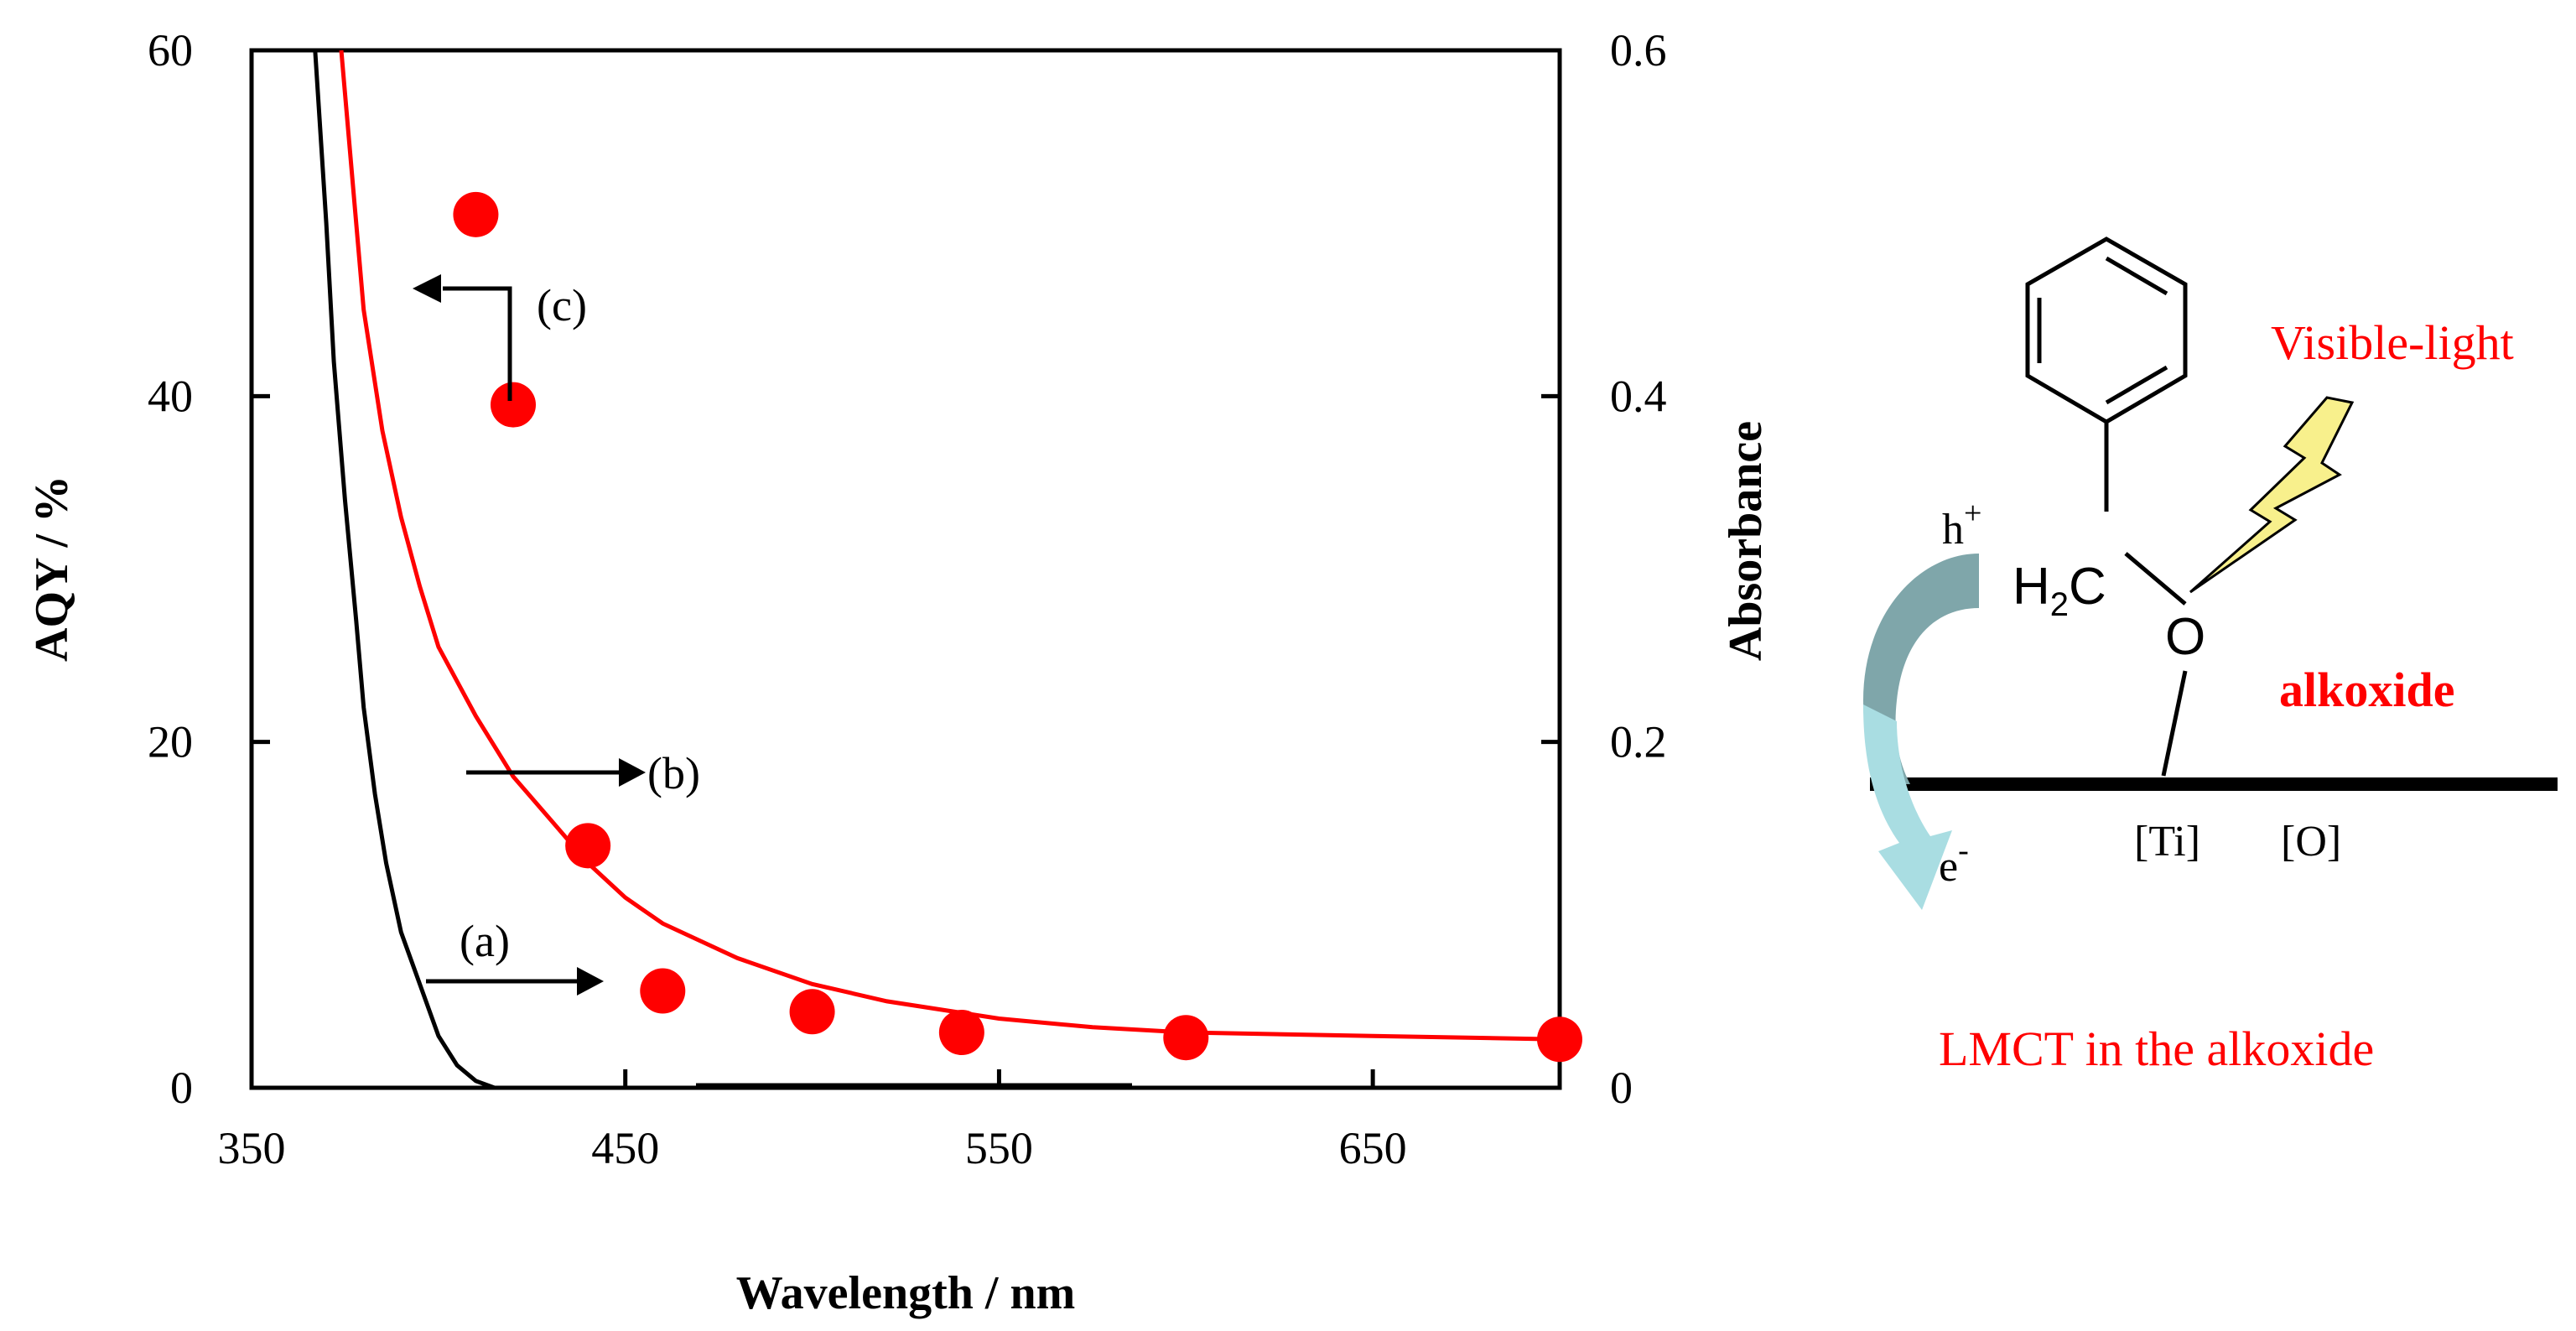 This screenshot has height=1331, width=2576. Describe the element at coordinates (999, 1148) in the screenshot. I see `x-tick-label: 550` at that location.